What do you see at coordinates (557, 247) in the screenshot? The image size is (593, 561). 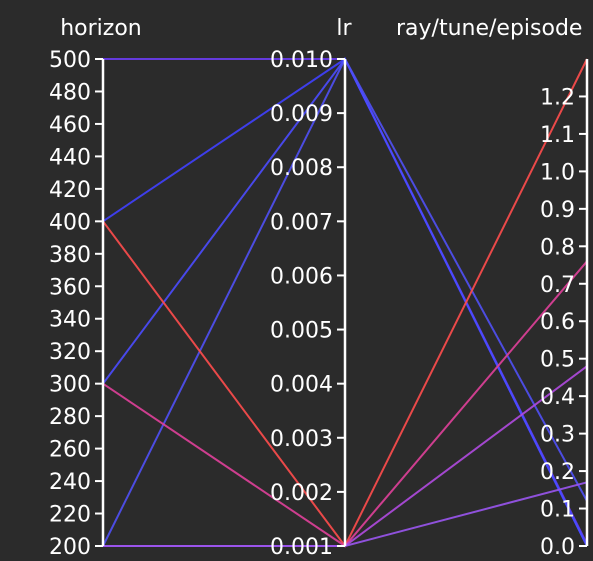 I see `tick-label-episode_metric: 0.8` at bounding box center [557, 247].